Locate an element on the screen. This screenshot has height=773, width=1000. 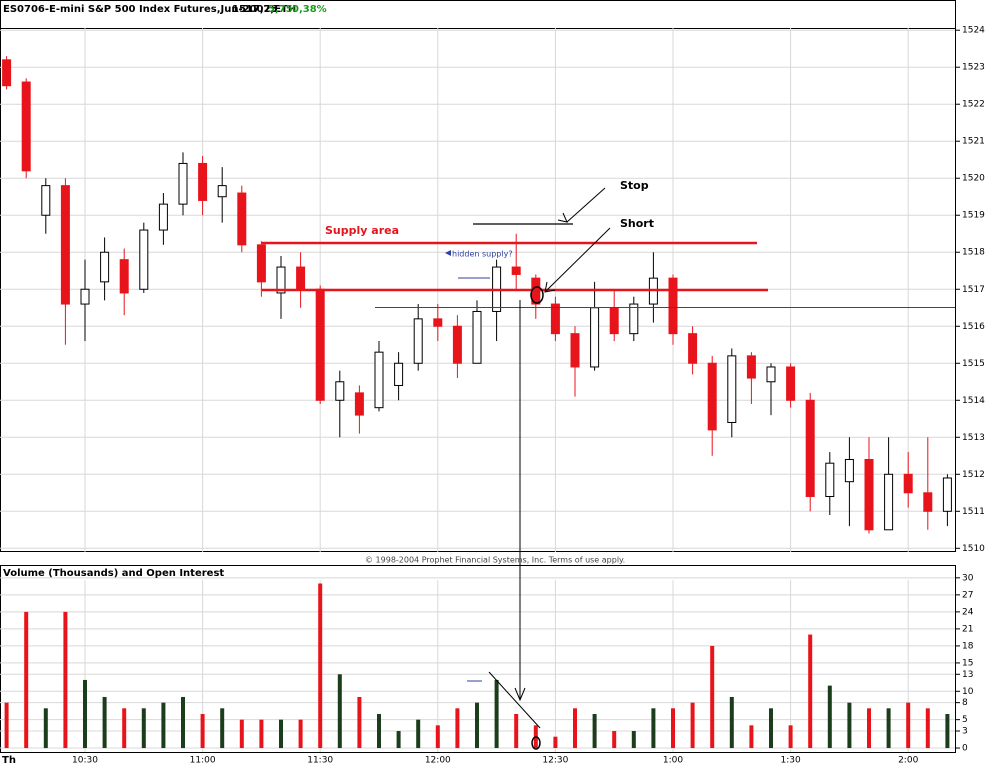
short-arrow is located at coordinates (577, 260).